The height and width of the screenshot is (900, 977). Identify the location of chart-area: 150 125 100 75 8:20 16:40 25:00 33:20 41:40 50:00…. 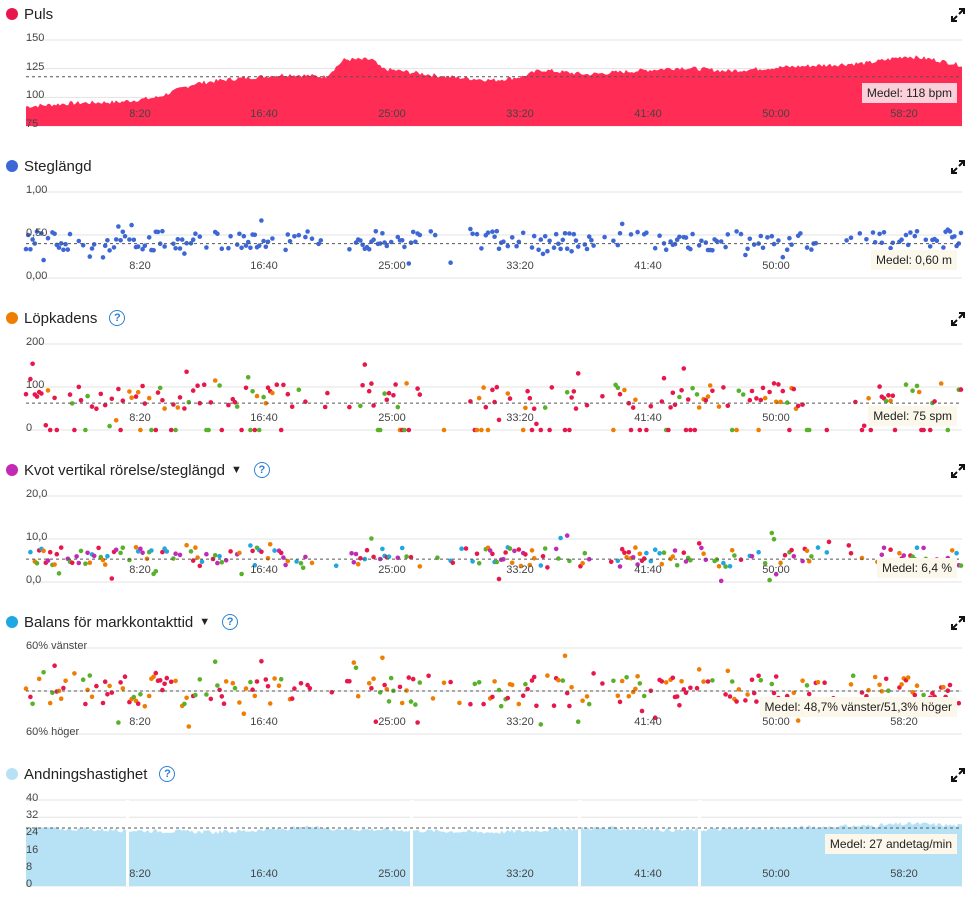
(488, 78).